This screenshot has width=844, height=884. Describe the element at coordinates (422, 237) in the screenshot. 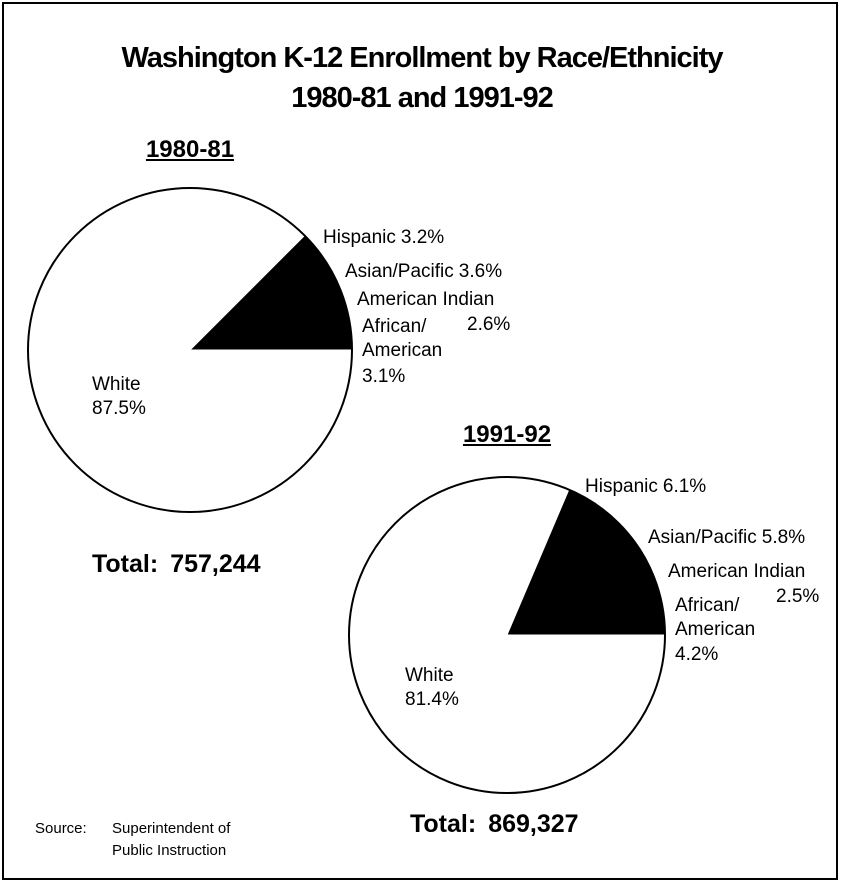

I see `value-label: 3.2%` at that location.